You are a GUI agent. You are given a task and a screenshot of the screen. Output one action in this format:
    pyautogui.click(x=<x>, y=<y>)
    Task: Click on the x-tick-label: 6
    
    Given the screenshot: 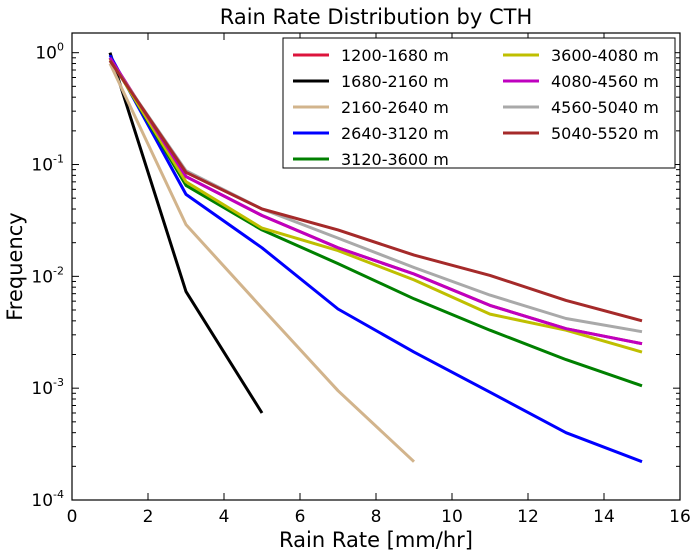 What is the action you would take?
    pyautogui.click(x=300, y=517)
    